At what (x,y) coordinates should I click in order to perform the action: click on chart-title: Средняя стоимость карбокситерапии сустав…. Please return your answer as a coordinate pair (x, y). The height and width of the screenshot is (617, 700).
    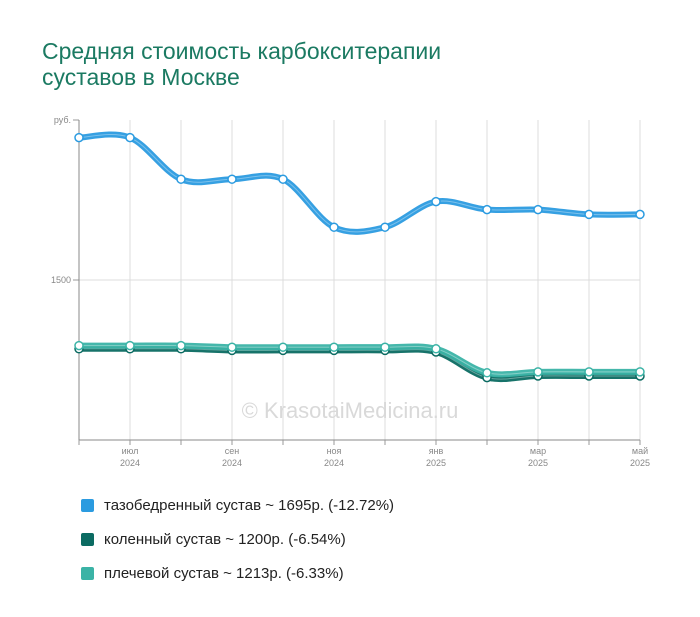
    Looking at the image, I should click on (322, 64).